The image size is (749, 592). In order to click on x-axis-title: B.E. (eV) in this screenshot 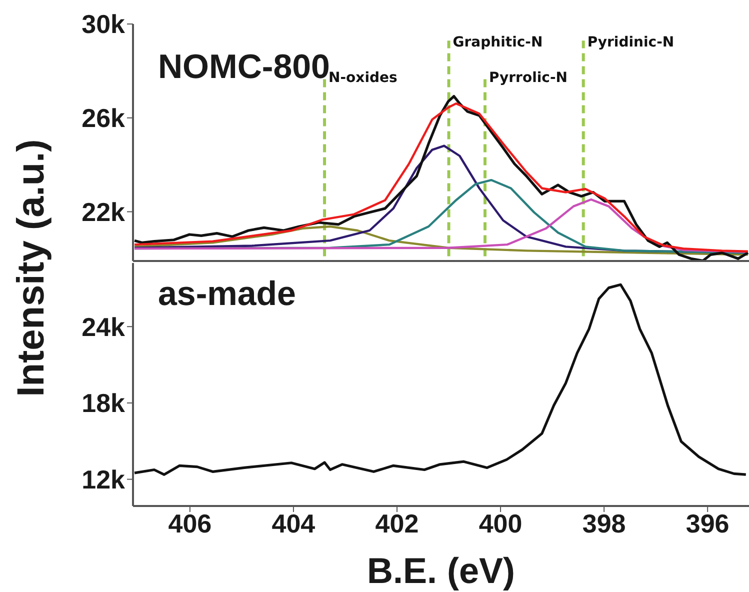, I will do `click(441, 570)`.